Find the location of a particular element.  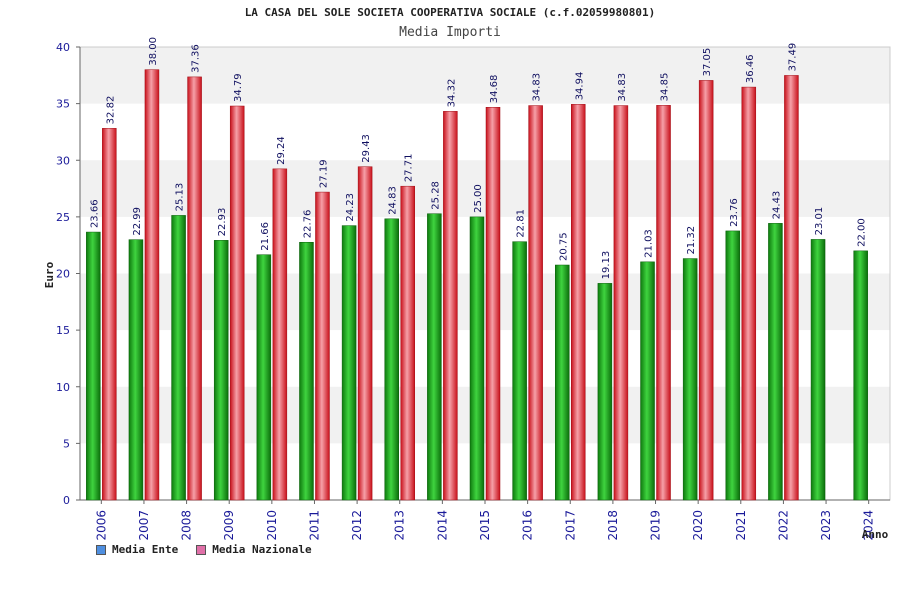

y-tick-label: 25 is located at coordinates (63, 217).